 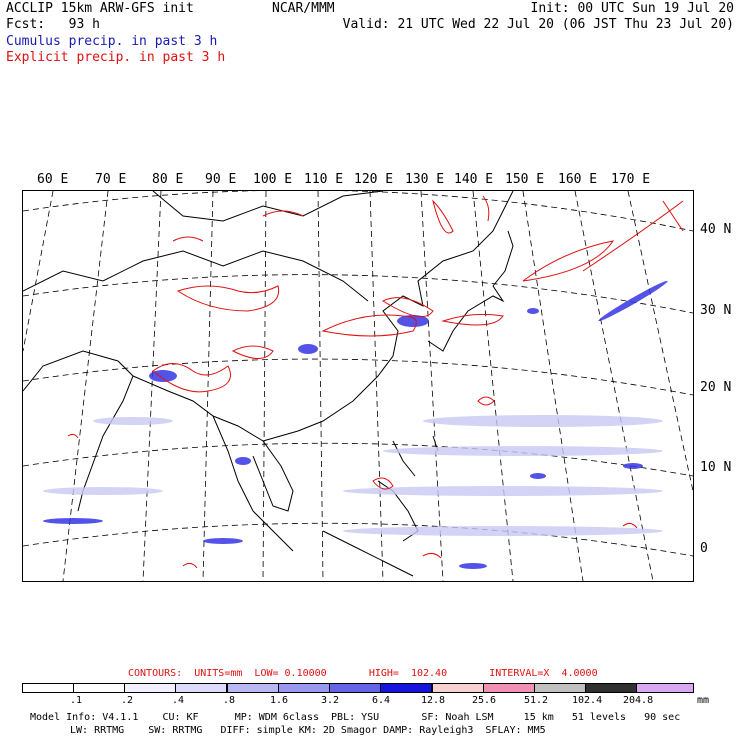 What do you see at coordinates (353, 475) in the screenshot?
I see `cumulus-precip-light` at bounding box center [353, 475].